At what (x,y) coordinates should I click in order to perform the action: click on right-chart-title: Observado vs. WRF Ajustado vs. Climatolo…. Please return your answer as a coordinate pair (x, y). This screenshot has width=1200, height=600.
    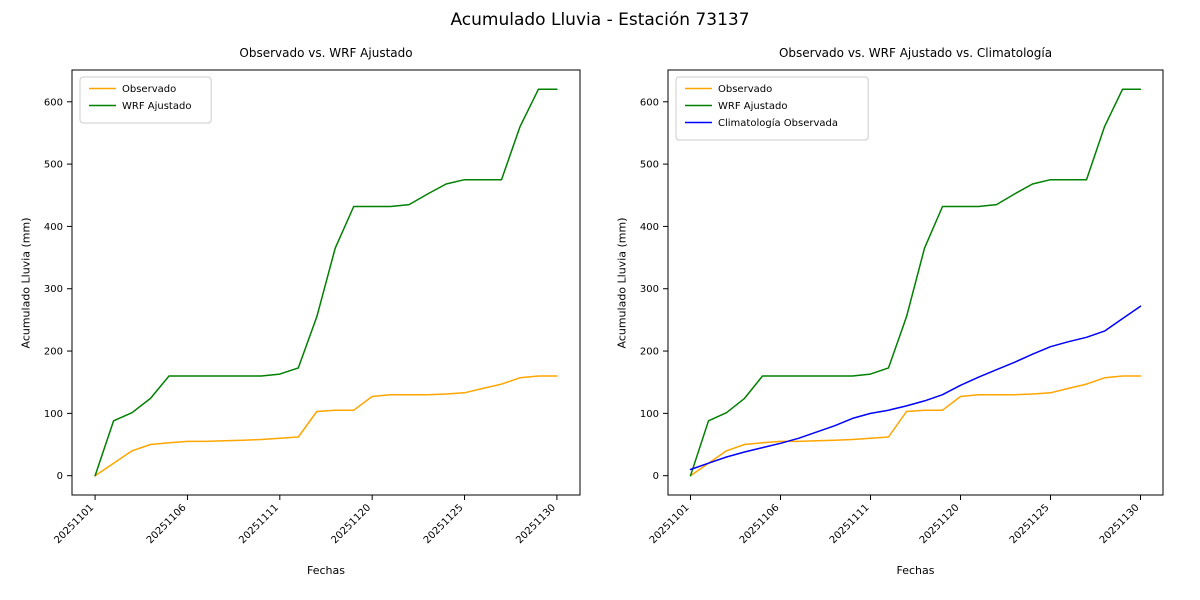
    Looking at the image, I should click on (915, 53).